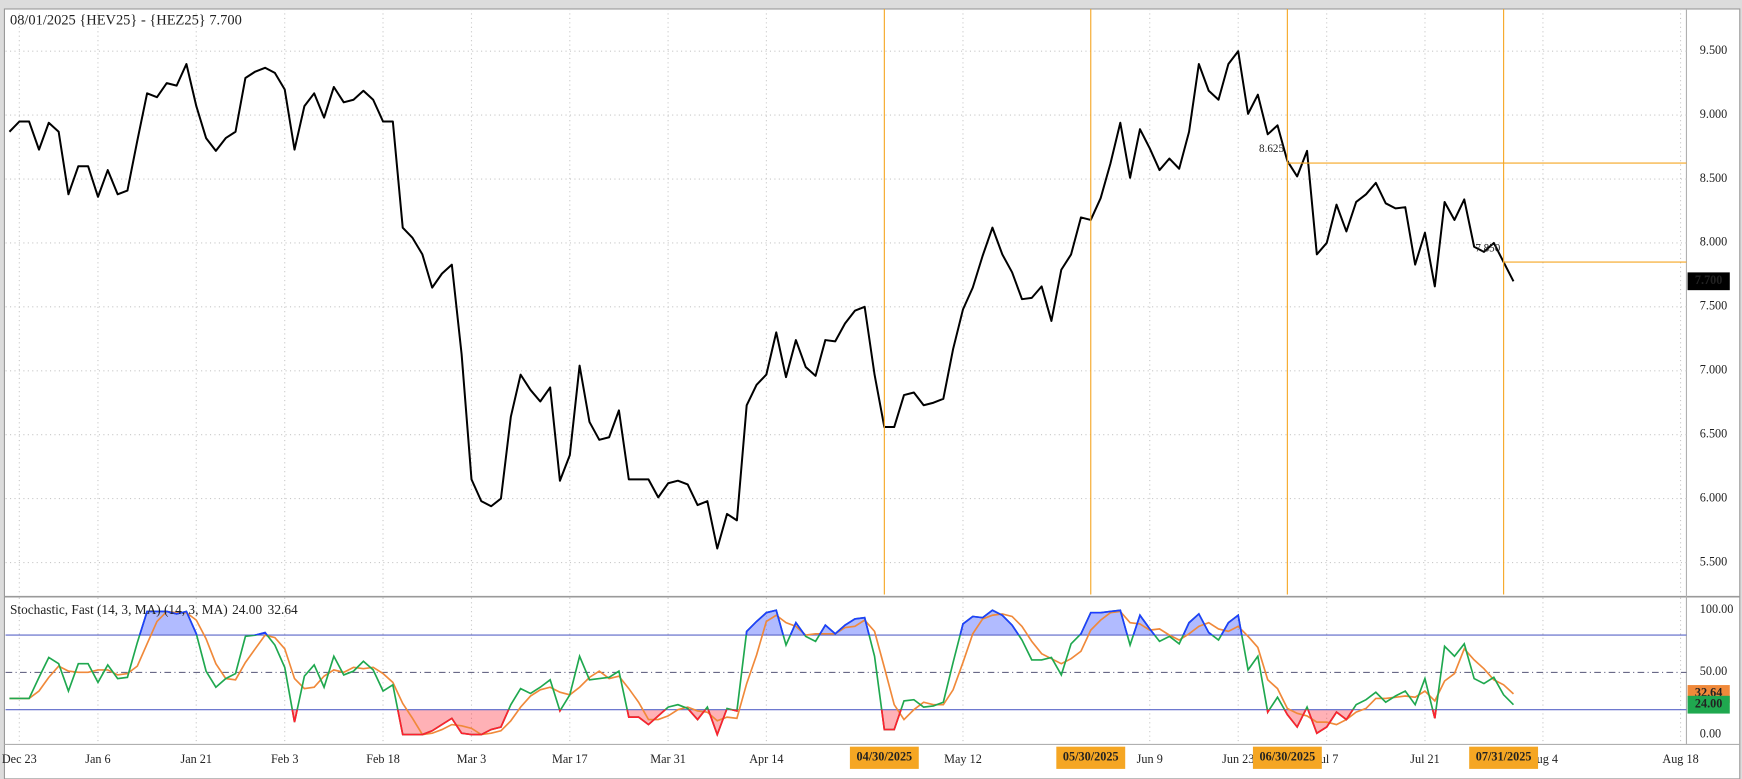  I want to click on y-tick-label: 8.000, so click(1714, 242).